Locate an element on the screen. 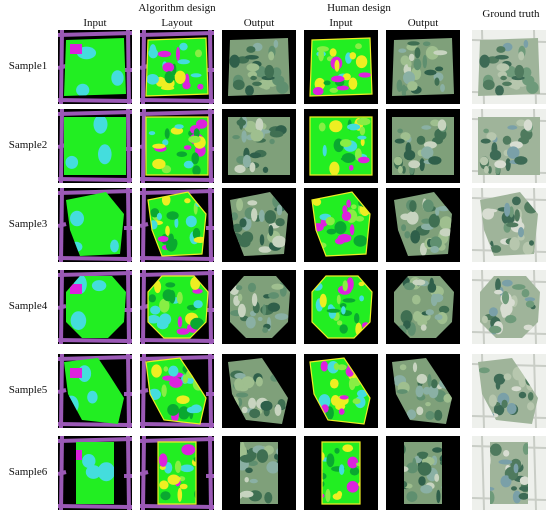 This screenshot has height=518, width=550. sample3-human-output-image is located at coordinates (423, 225).